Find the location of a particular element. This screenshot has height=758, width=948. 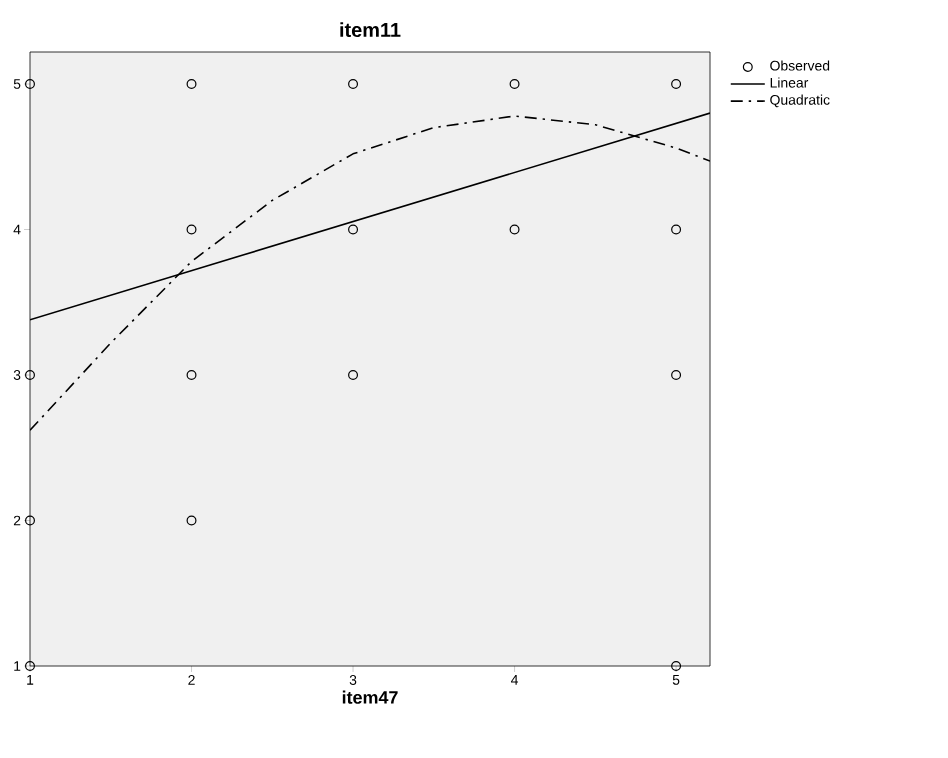

chart-title: item11 is located at coordinates (370, 29).